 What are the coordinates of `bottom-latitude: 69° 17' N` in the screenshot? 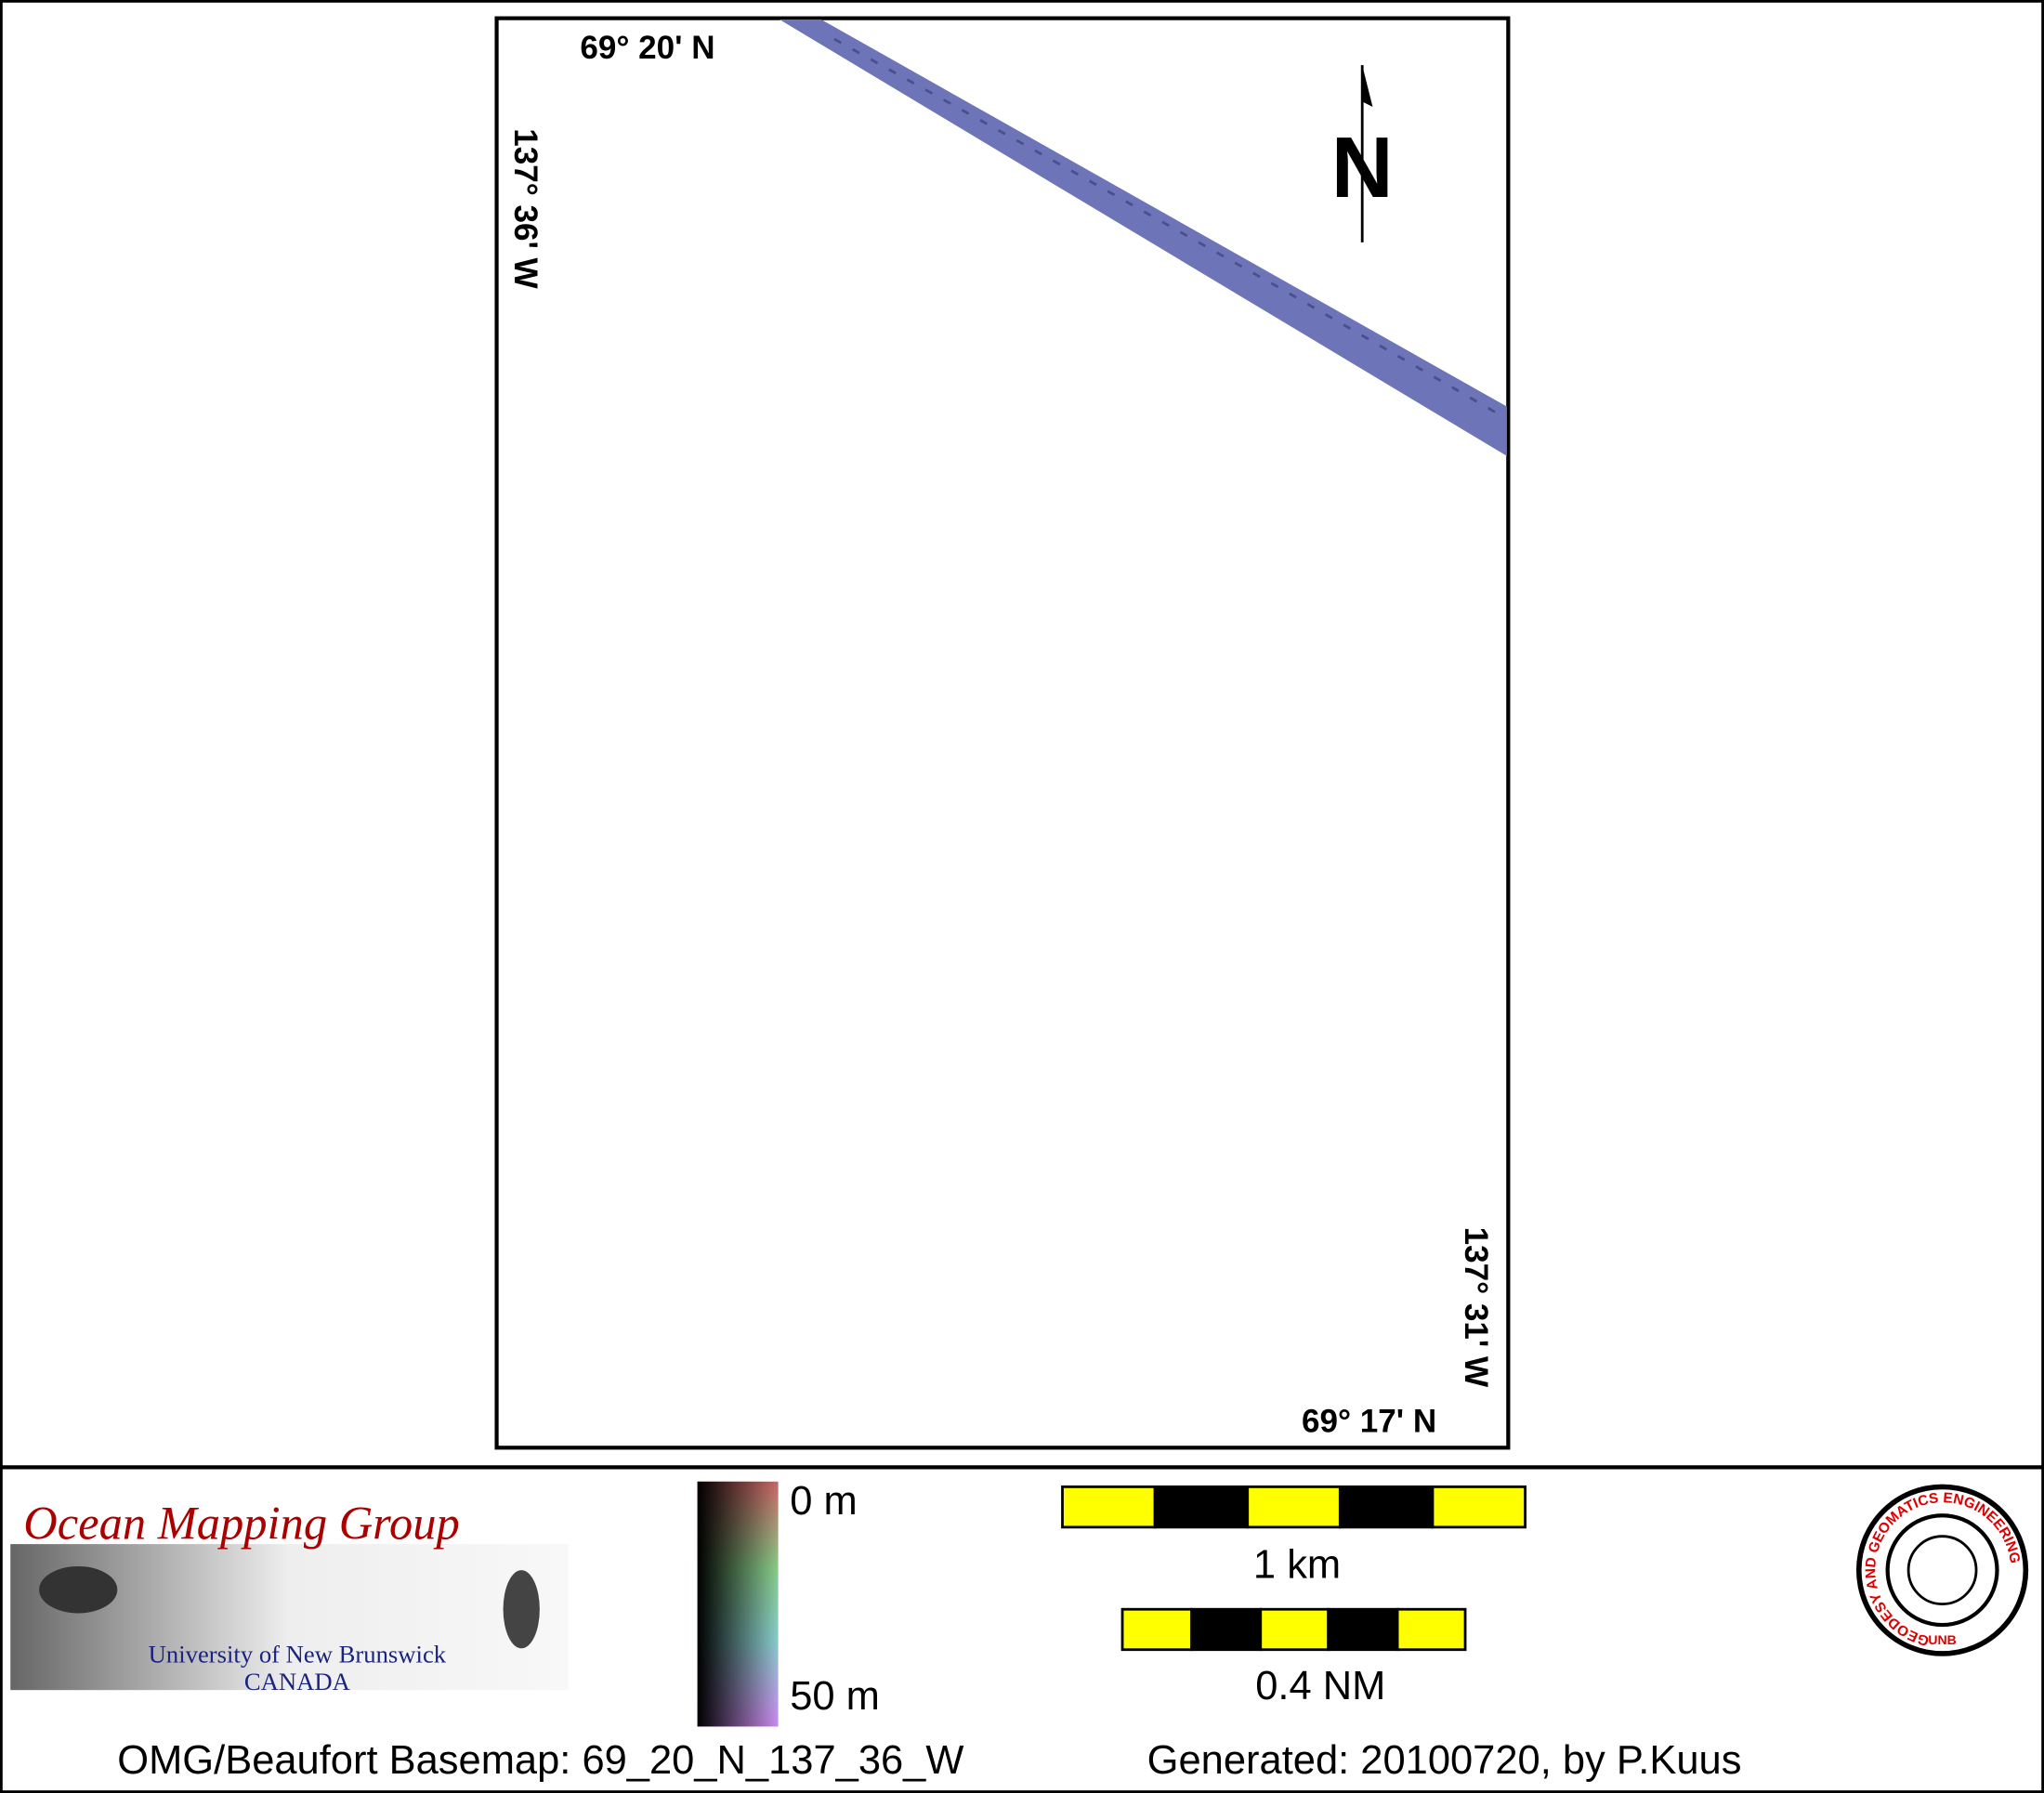 It's located at (1369, 1421).